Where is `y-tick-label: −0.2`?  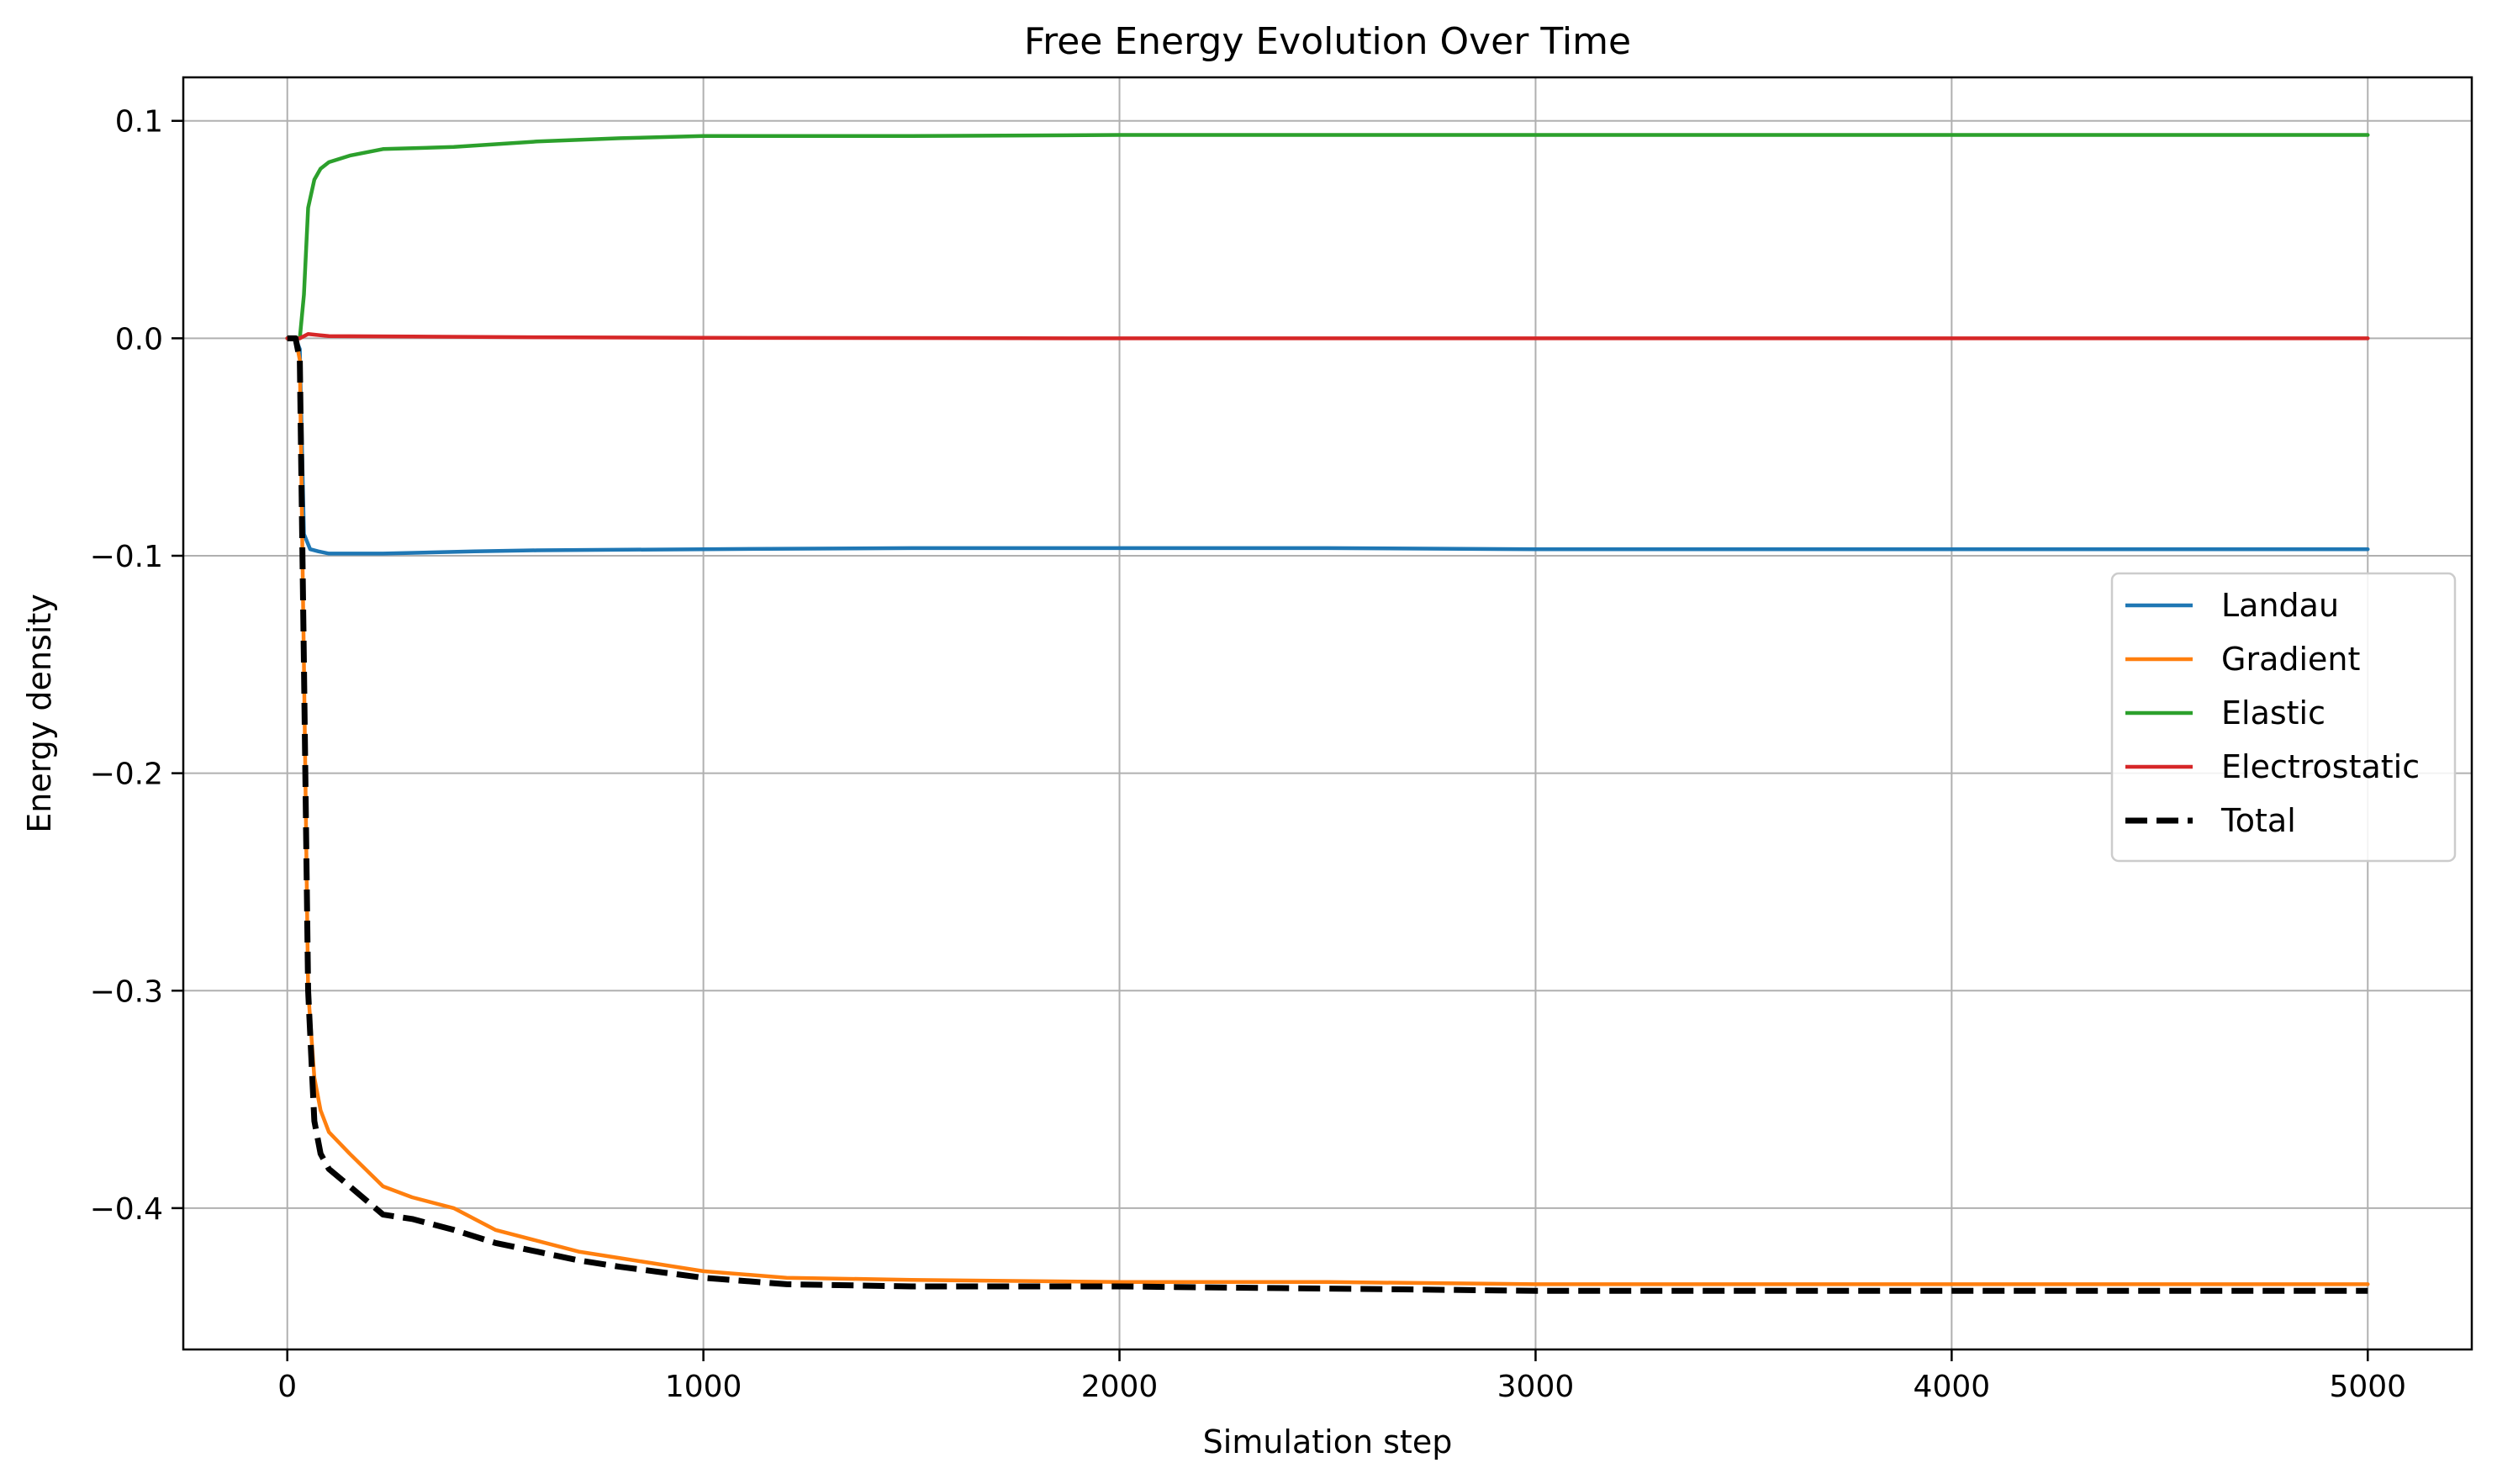 y-tick-label: −0.2 is located at coordinates (126, 775).